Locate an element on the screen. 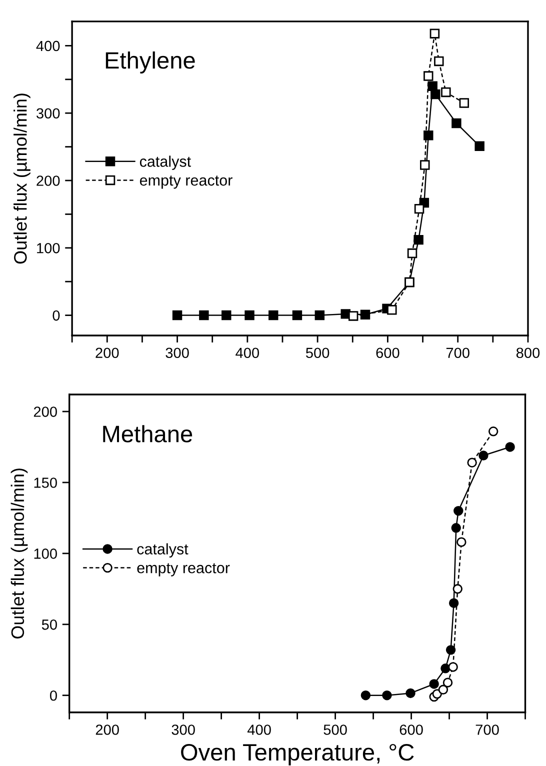  text: Methane is located at coordinates (147, 433).